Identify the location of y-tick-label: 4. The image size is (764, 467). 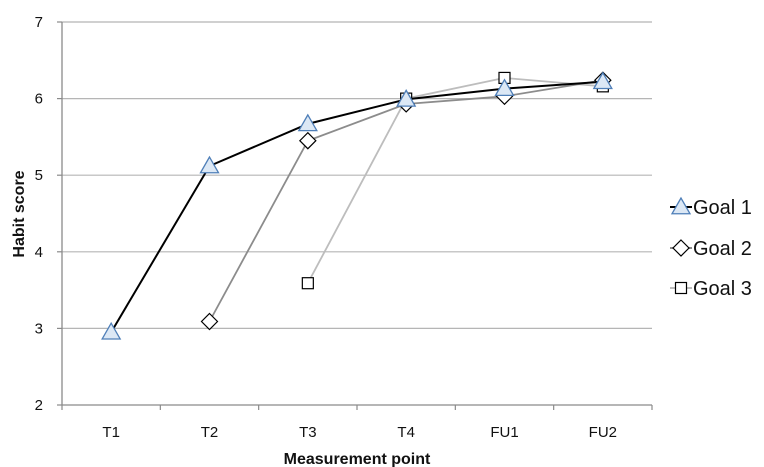
(39, 252).